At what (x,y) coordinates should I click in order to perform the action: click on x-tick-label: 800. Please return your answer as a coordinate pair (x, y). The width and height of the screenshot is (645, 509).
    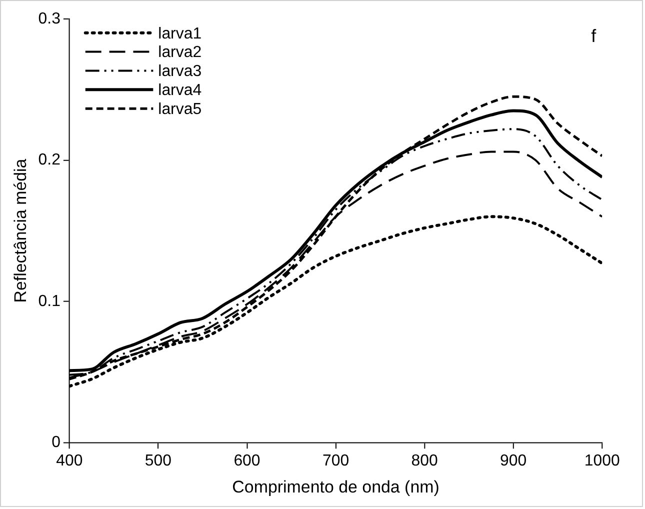
    Looking at the image, I should click on (424, 461).